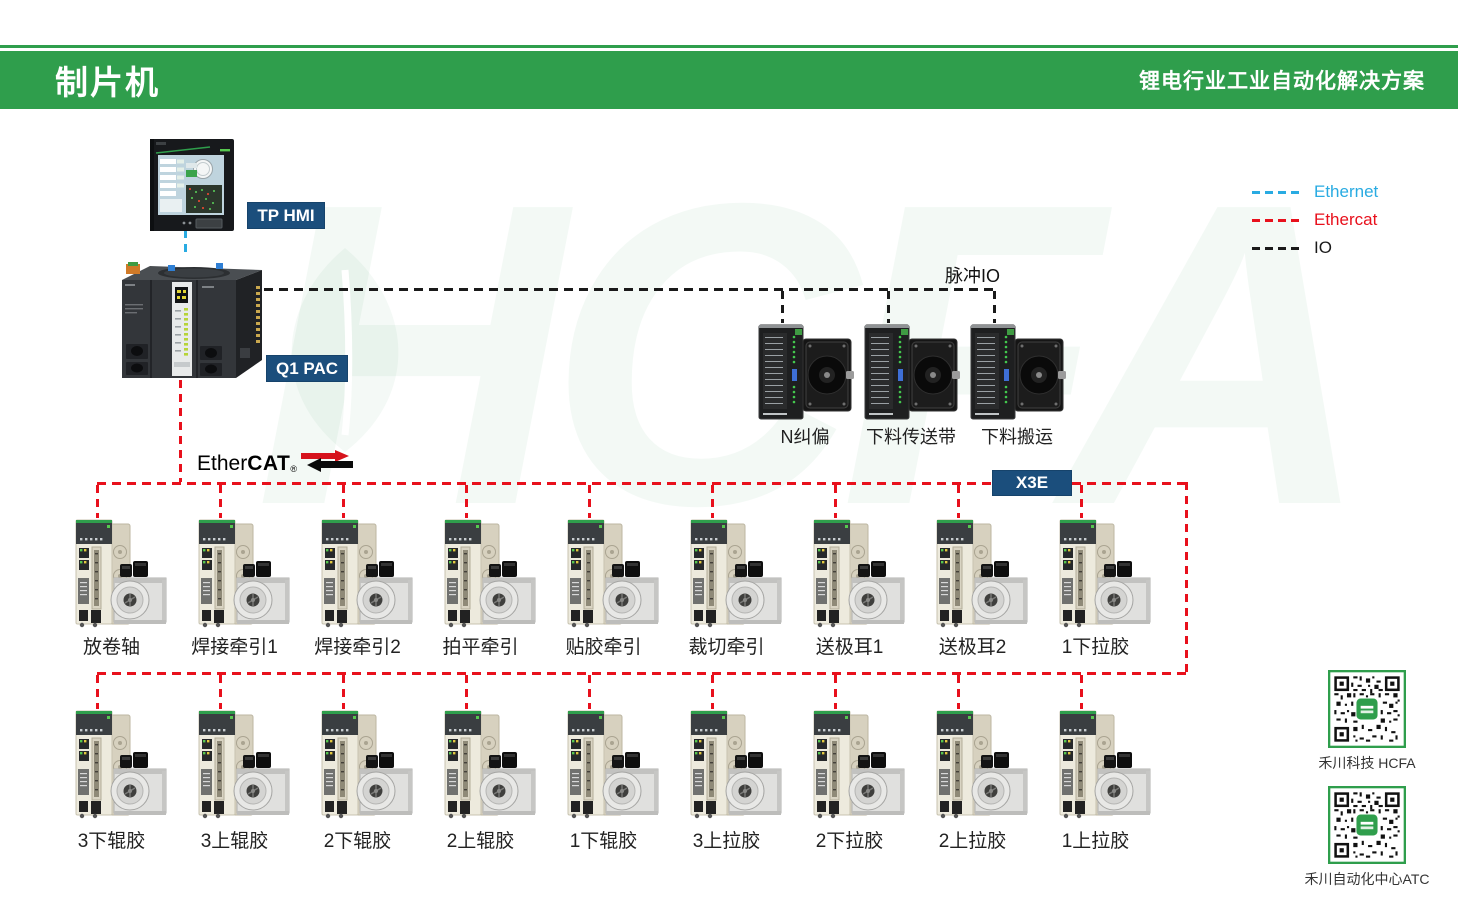 The height and width of the screenshot is (913, 1458). What do you see at coordinates (1367, 879) in the screenshot?
I see `qr-caption: 禾川自动化中心ATC` at bounding box center [1367, 879].